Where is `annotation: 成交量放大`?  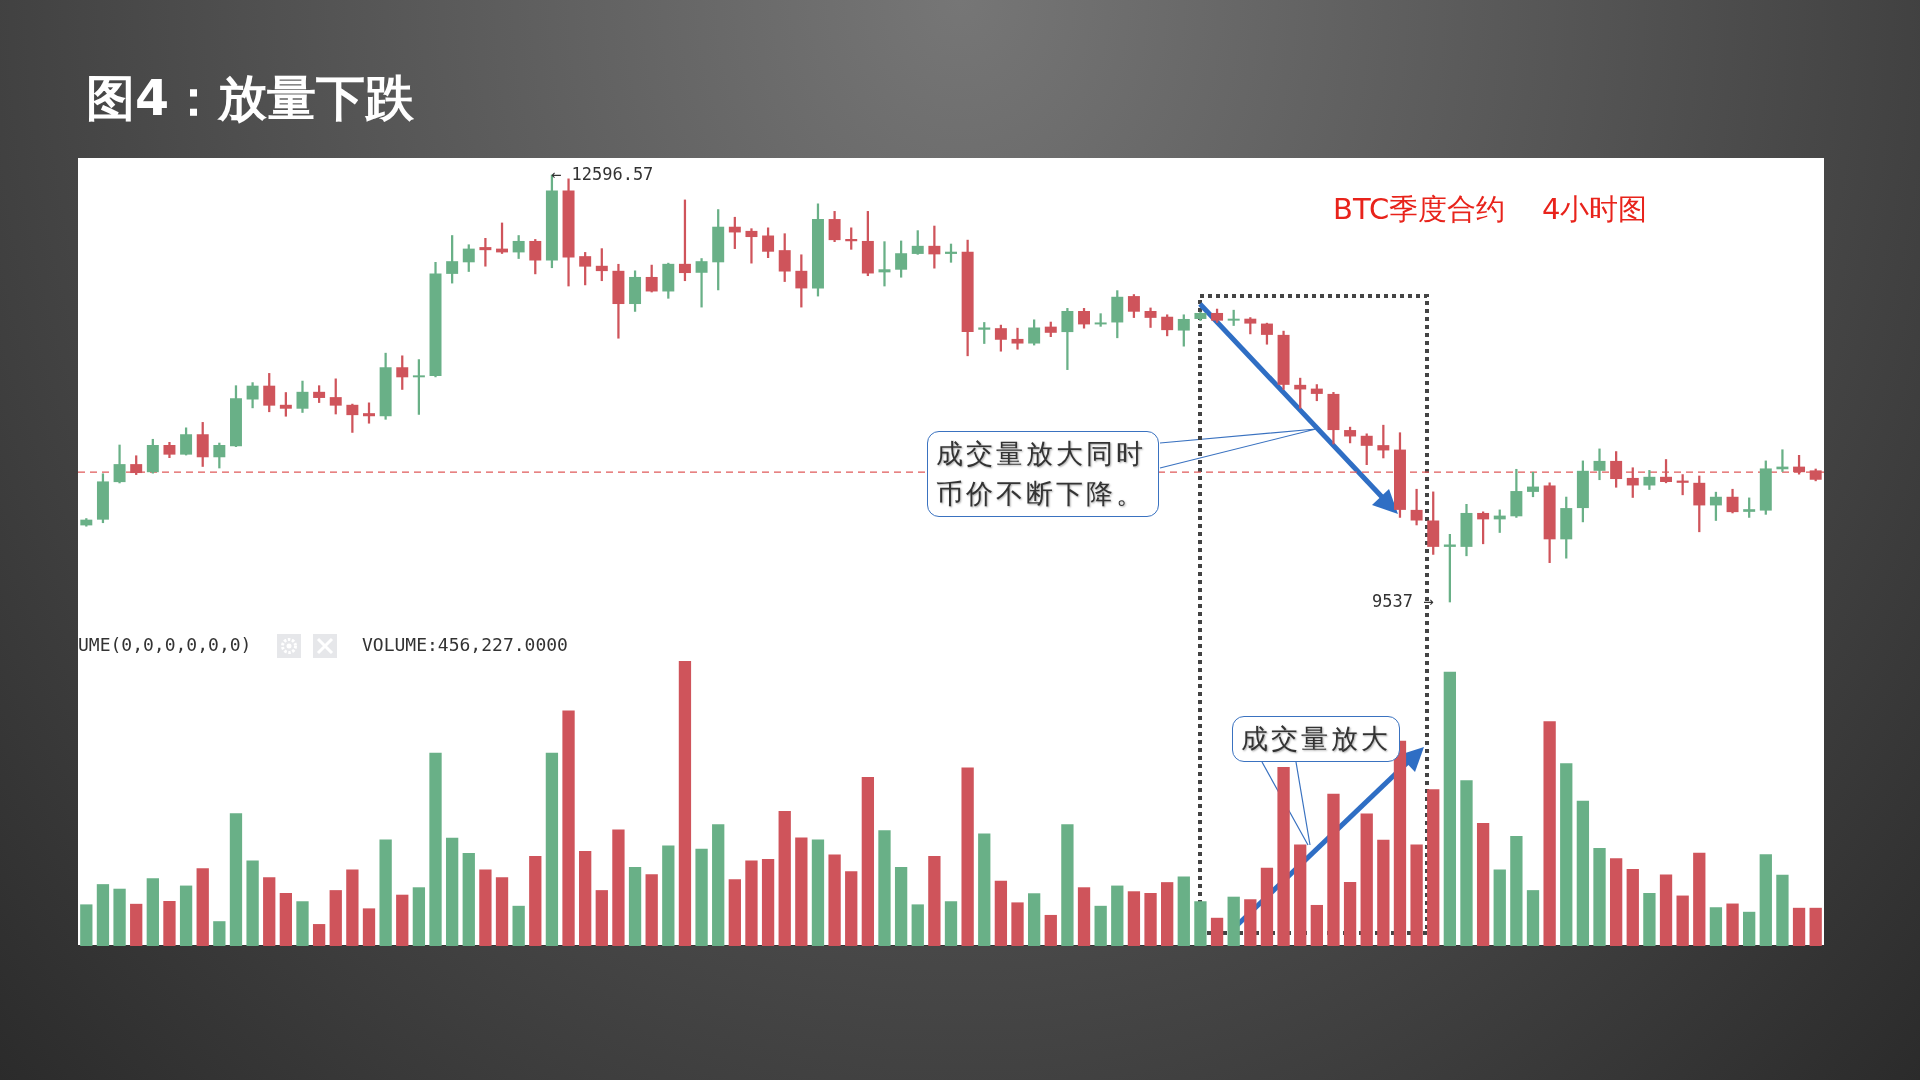 annotation: 成交量放大 is located at coordinates (1316, 739).